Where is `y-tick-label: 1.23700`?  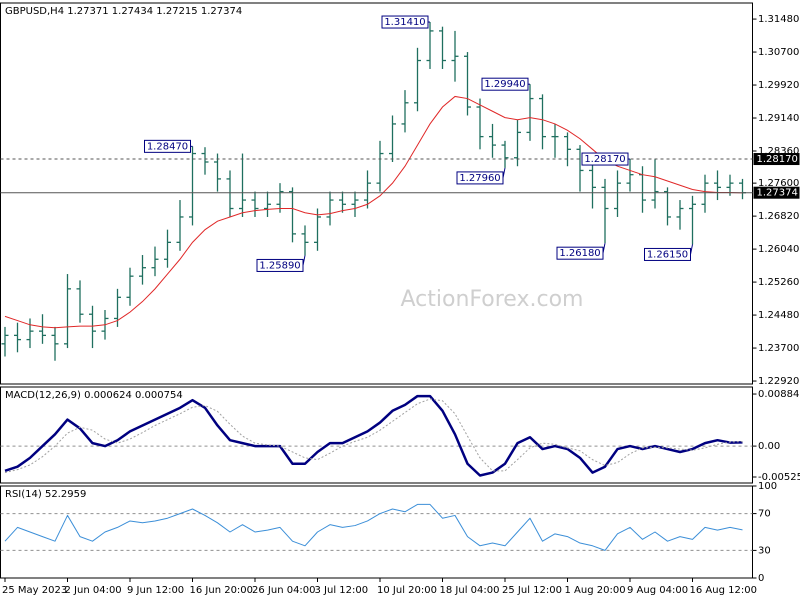 y-tick-label: 1.23700 is located at coordinates (778, 348).